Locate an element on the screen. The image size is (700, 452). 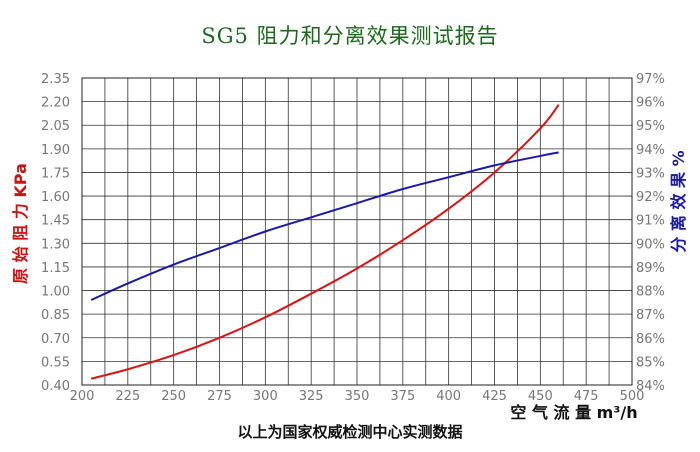
y-right-tick-label: 86% is located at coordinates (650, 339).